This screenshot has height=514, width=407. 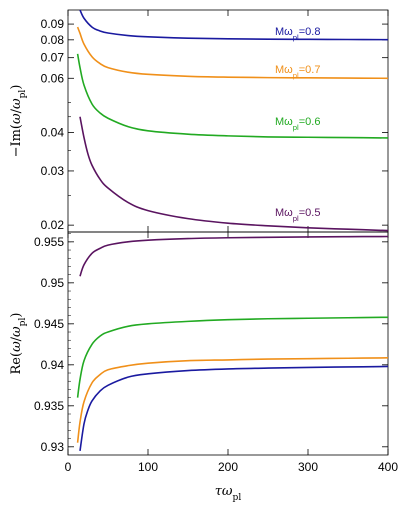 I want to click on series-label: Mωpl=0.7, so click(x=297, y=72).